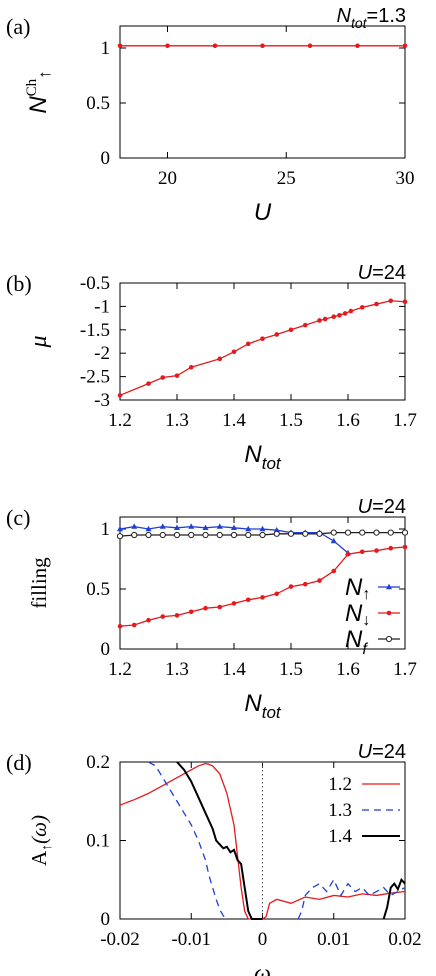  Describe the element at coordinates (404, 939) in the screenshot. I see `x-tick-label: 0.02` at that location.